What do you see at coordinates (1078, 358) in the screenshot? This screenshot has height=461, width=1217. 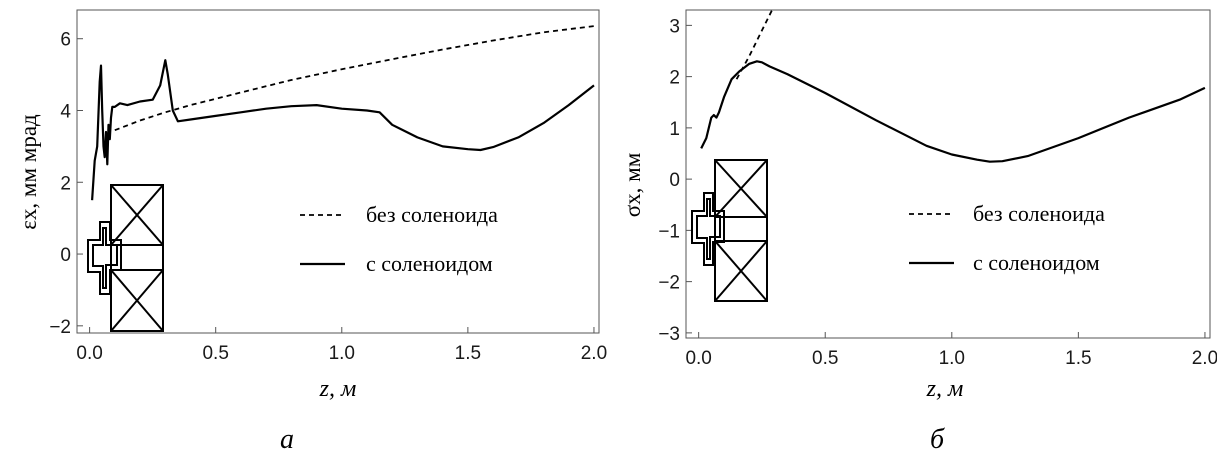 I see `x-tick-label-b: 1.5` at bounding box center [1078, 358].